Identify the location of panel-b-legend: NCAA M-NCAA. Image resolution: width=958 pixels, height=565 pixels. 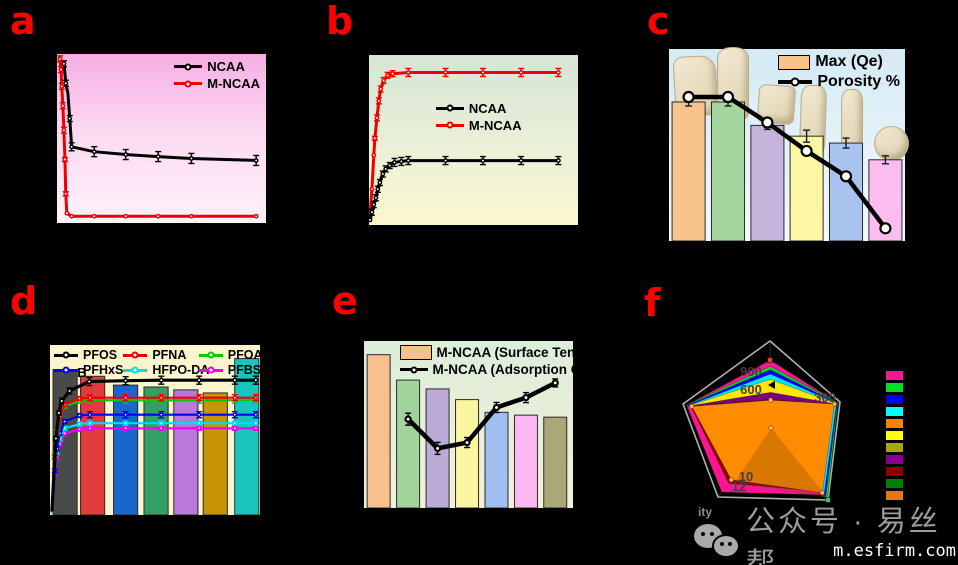
(478, 117).